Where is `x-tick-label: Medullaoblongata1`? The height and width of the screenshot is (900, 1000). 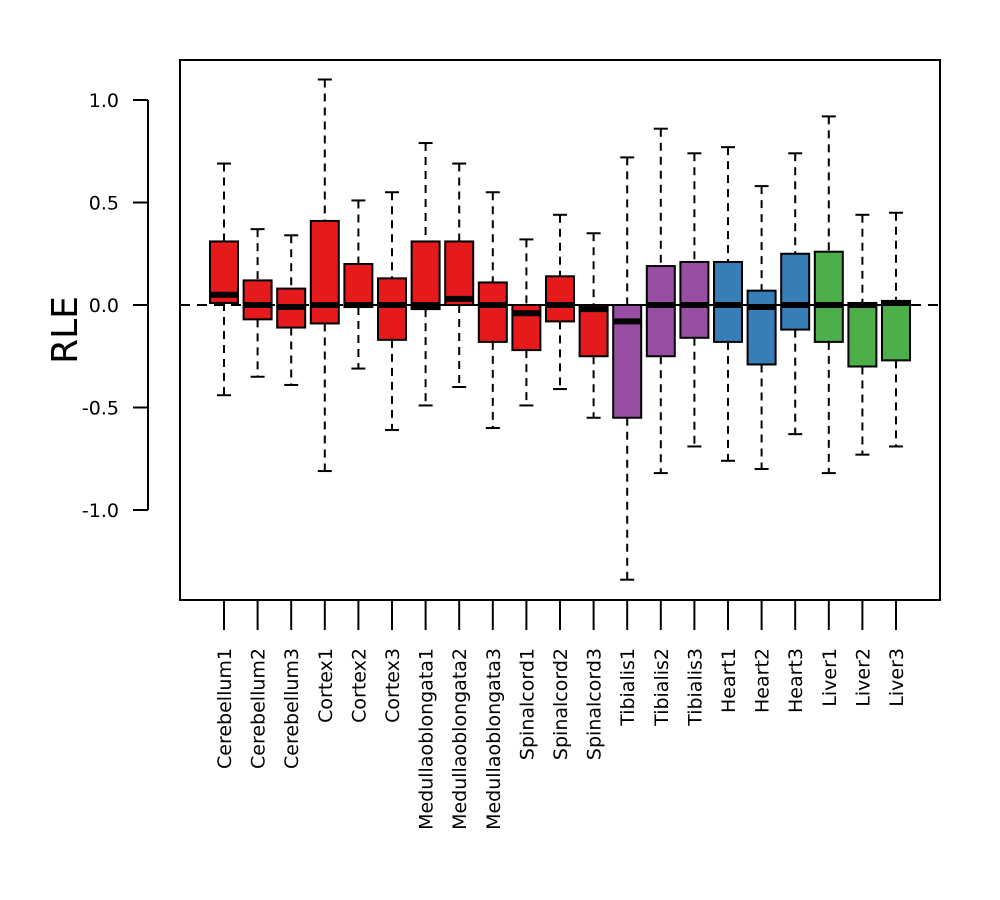
x-tick-label: Medullaoblongata1 is located at coordinates (427, 739).